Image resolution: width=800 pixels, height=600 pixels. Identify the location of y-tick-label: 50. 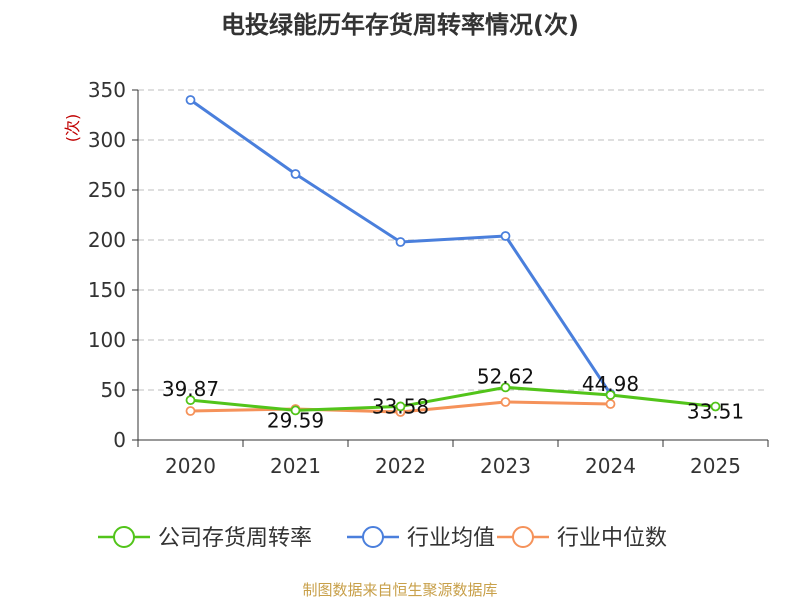
(113, 390).